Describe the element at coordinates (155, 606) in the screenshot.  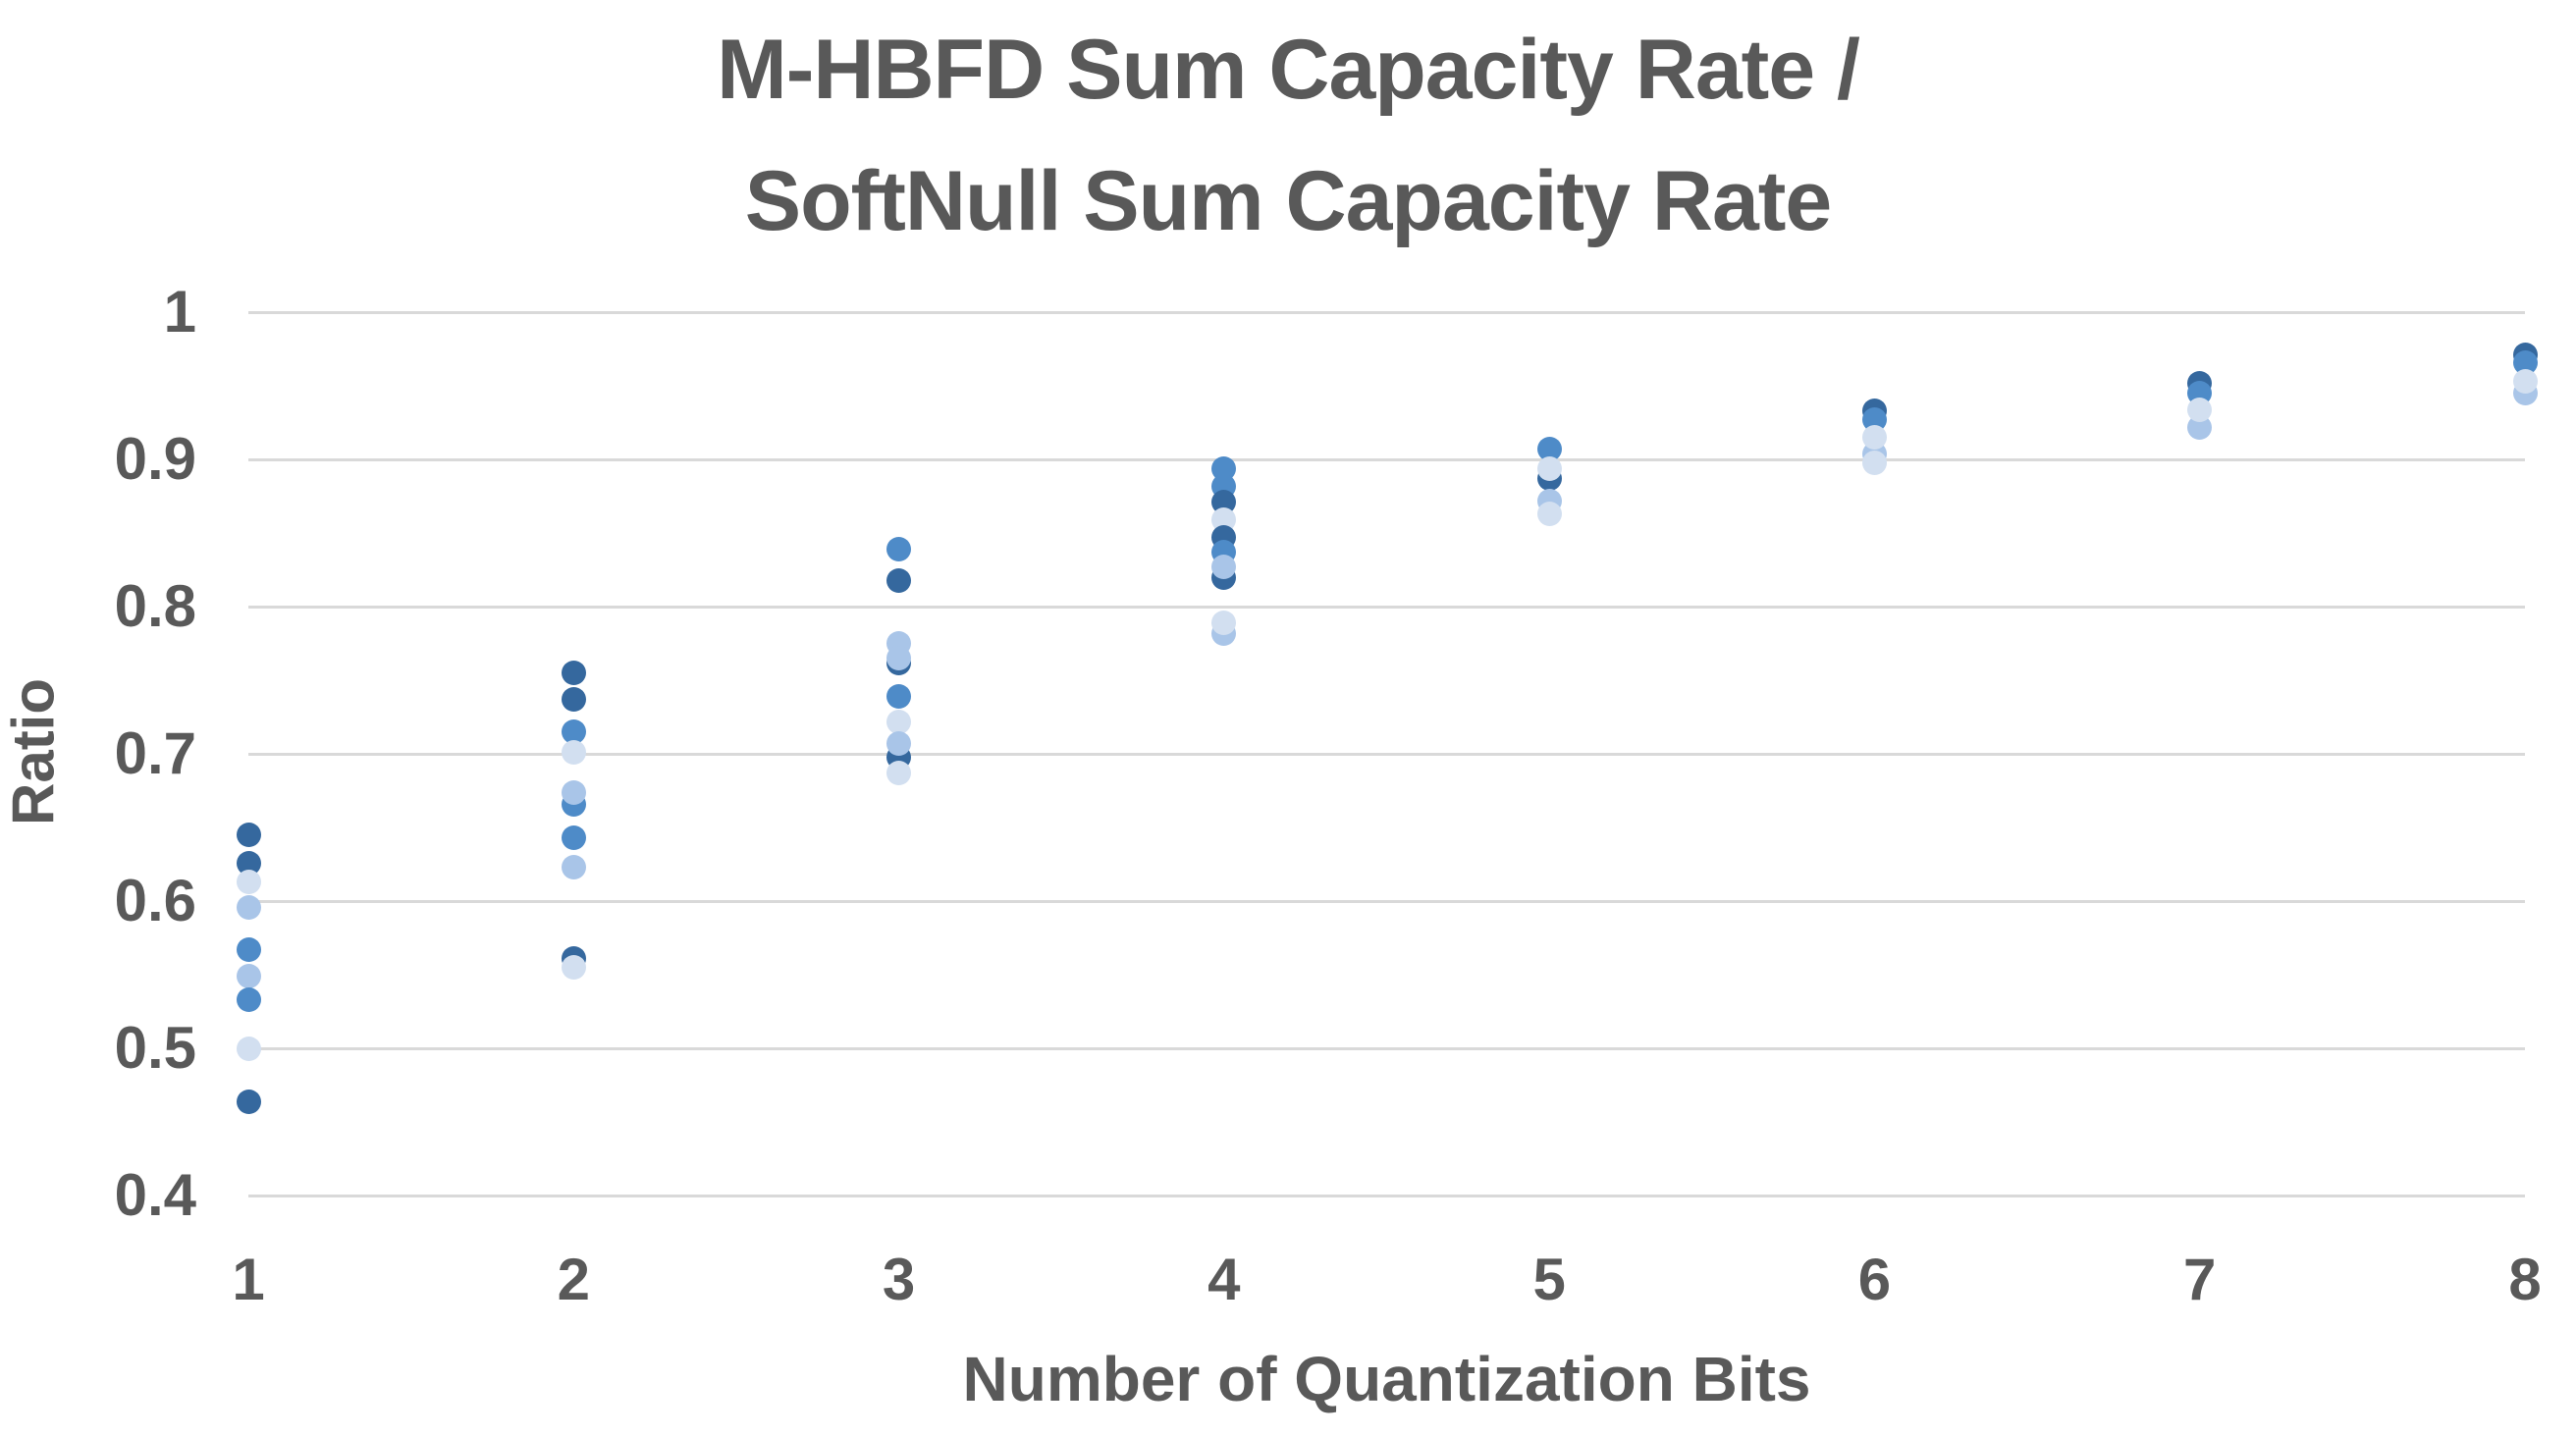
I see `y-tick-label: 0.8` at that location.